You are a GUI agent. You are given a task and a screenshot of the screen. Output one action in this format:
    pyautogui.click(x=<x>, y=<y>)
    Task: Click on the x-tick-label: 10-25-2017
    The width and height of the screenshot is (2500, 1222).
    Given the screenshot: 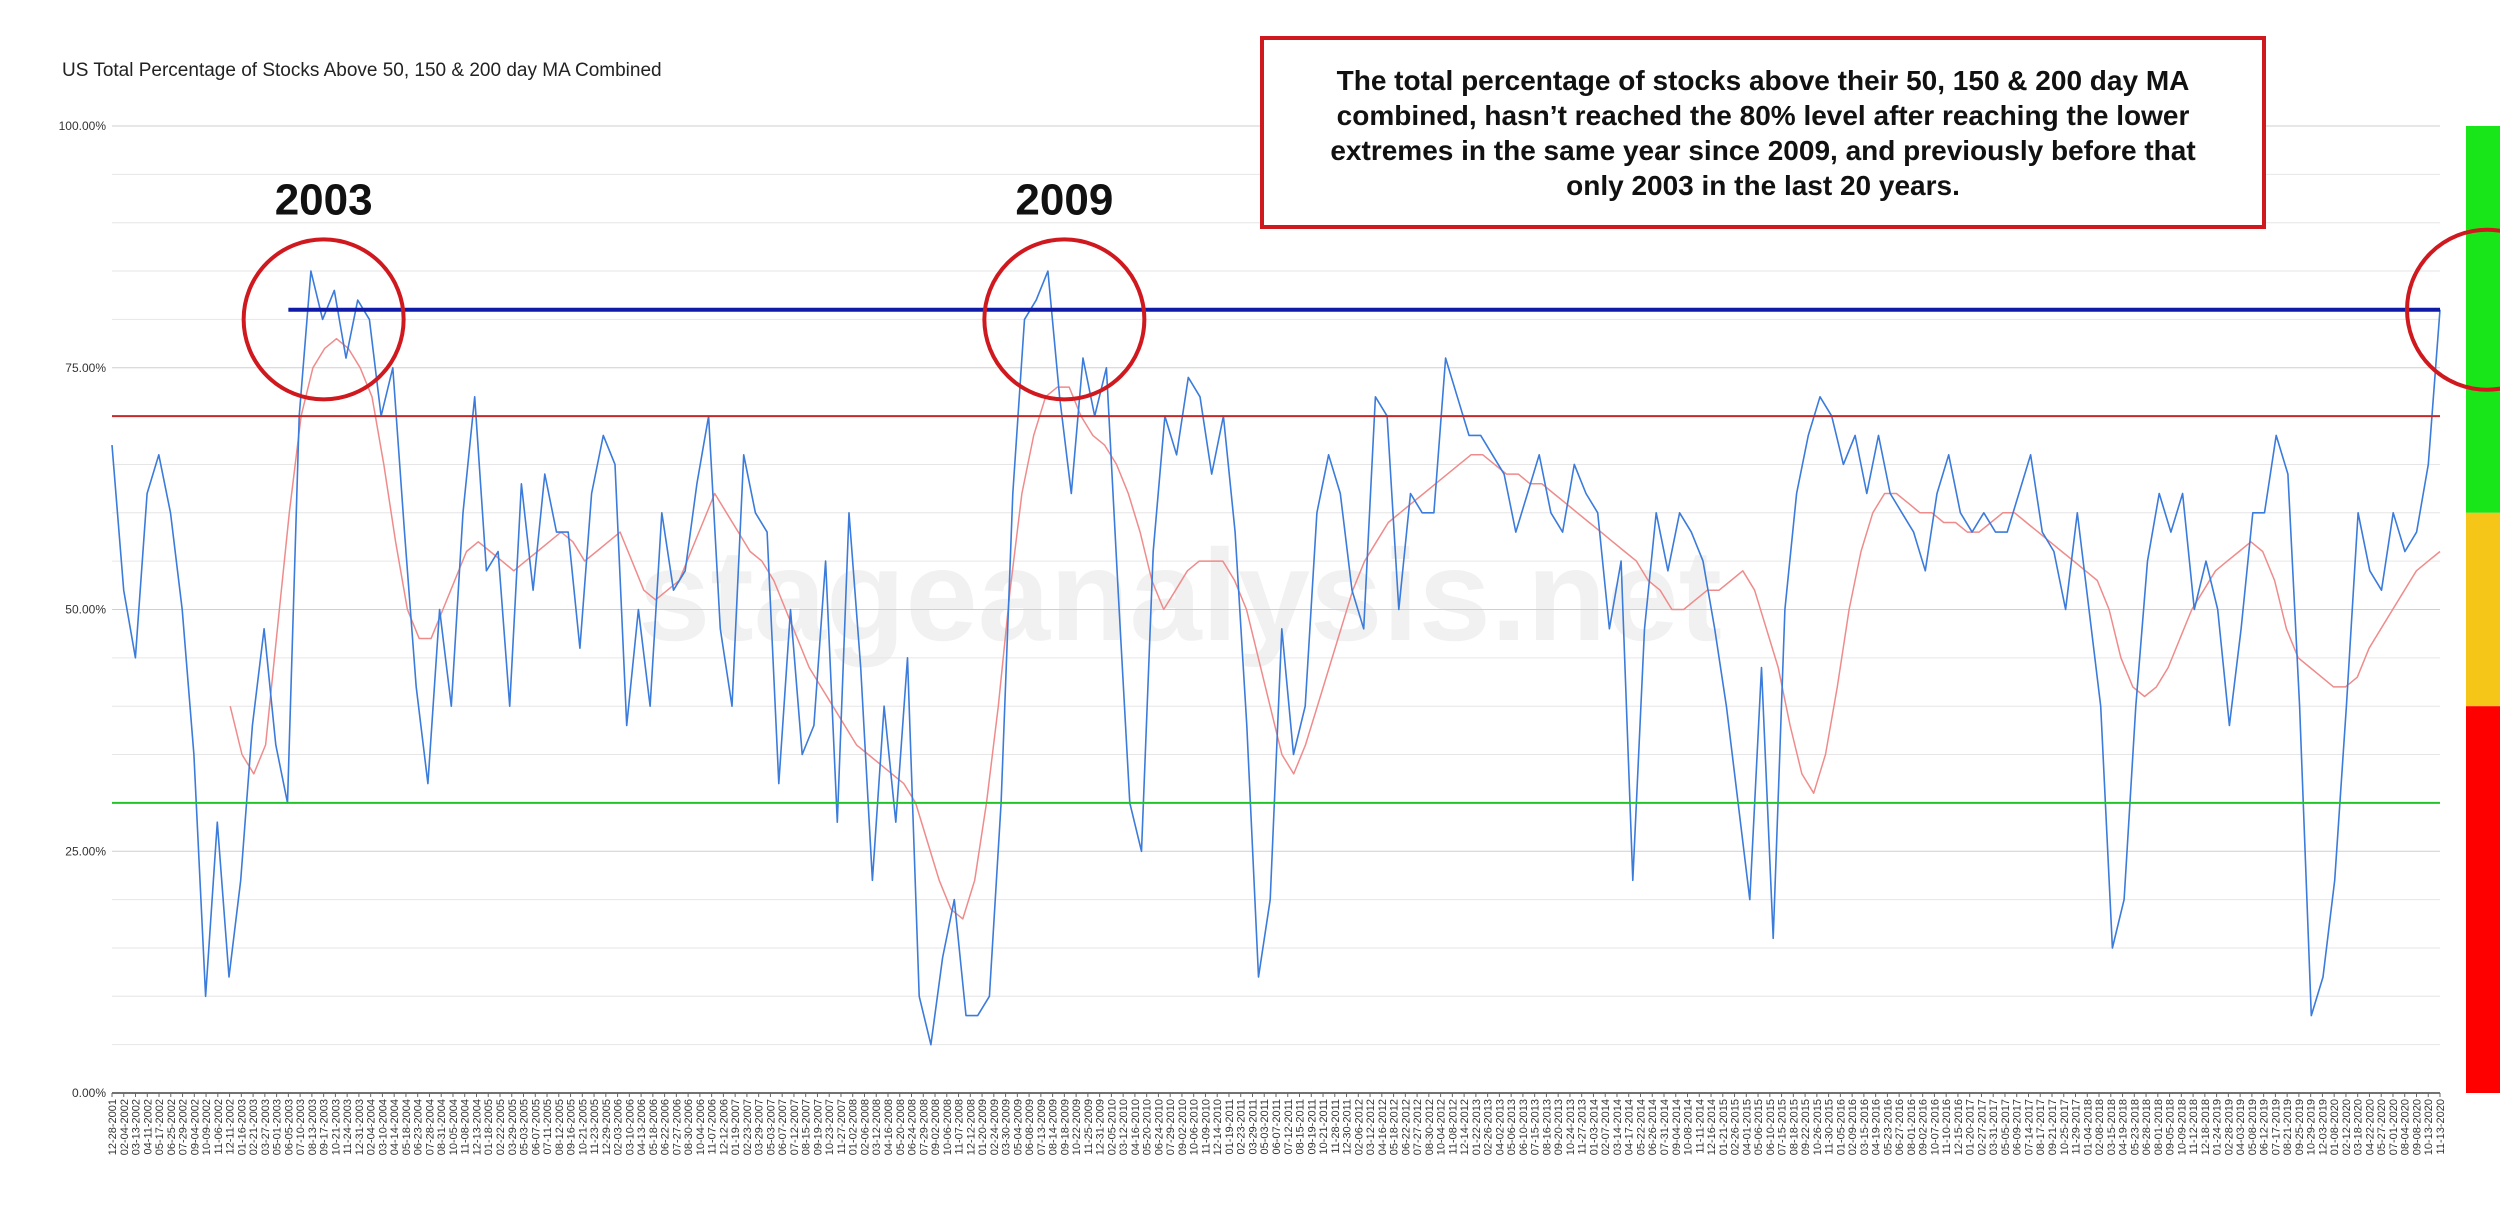 What is the action you would take?
    pyautogui.click(x=2065, y=1127)
    